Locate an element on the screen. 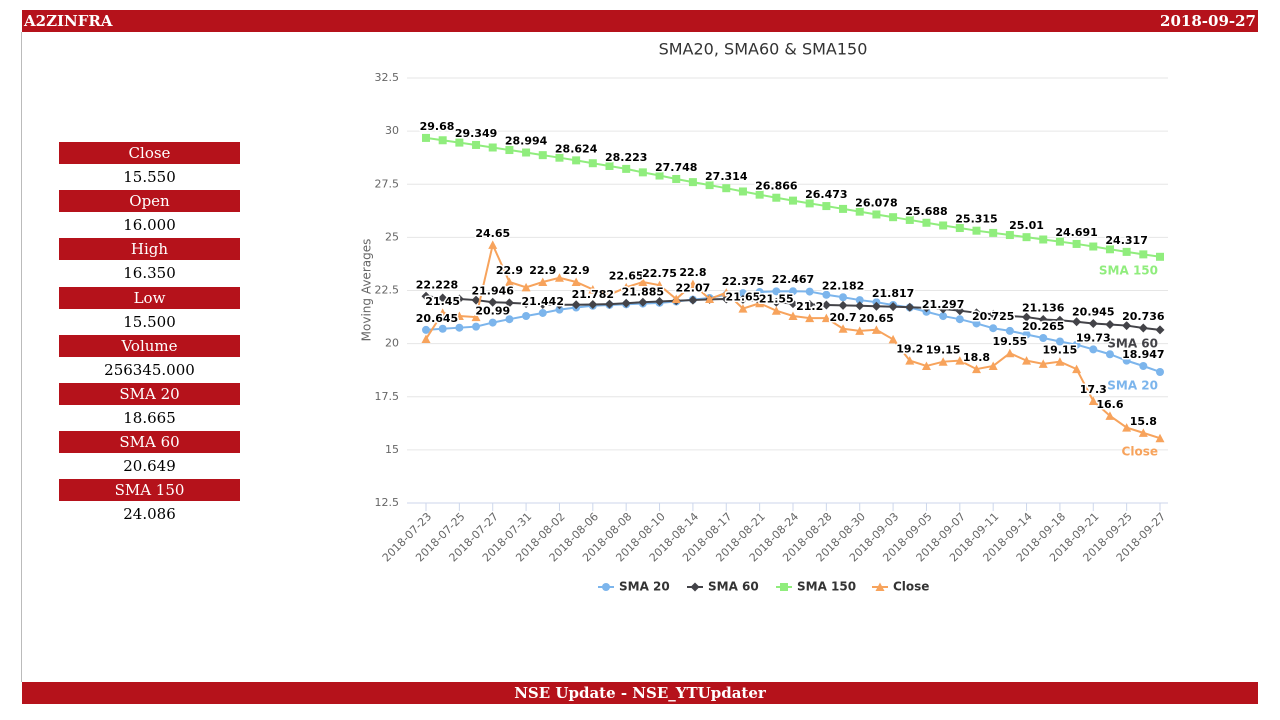  data-label: 21.45 is located at coordinates (442, 301).